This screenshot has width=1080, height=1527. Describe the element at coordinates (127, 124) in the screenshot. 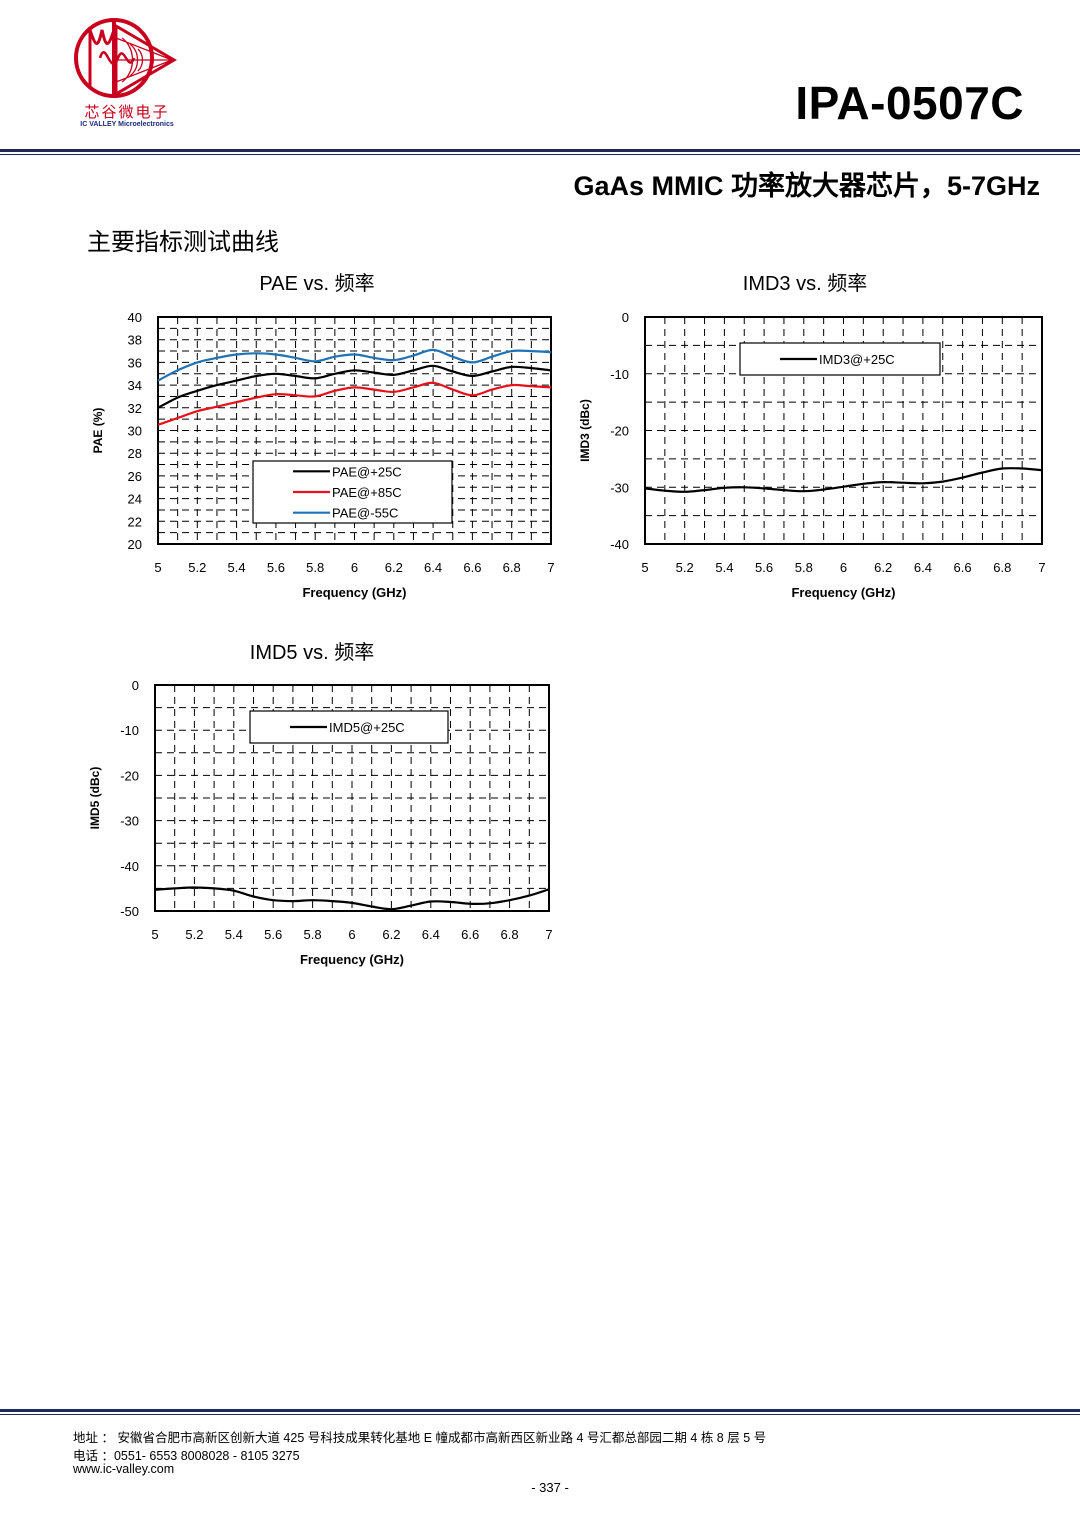

I see `brand-name-en: IC VALLEY Microelectronics` at that location.